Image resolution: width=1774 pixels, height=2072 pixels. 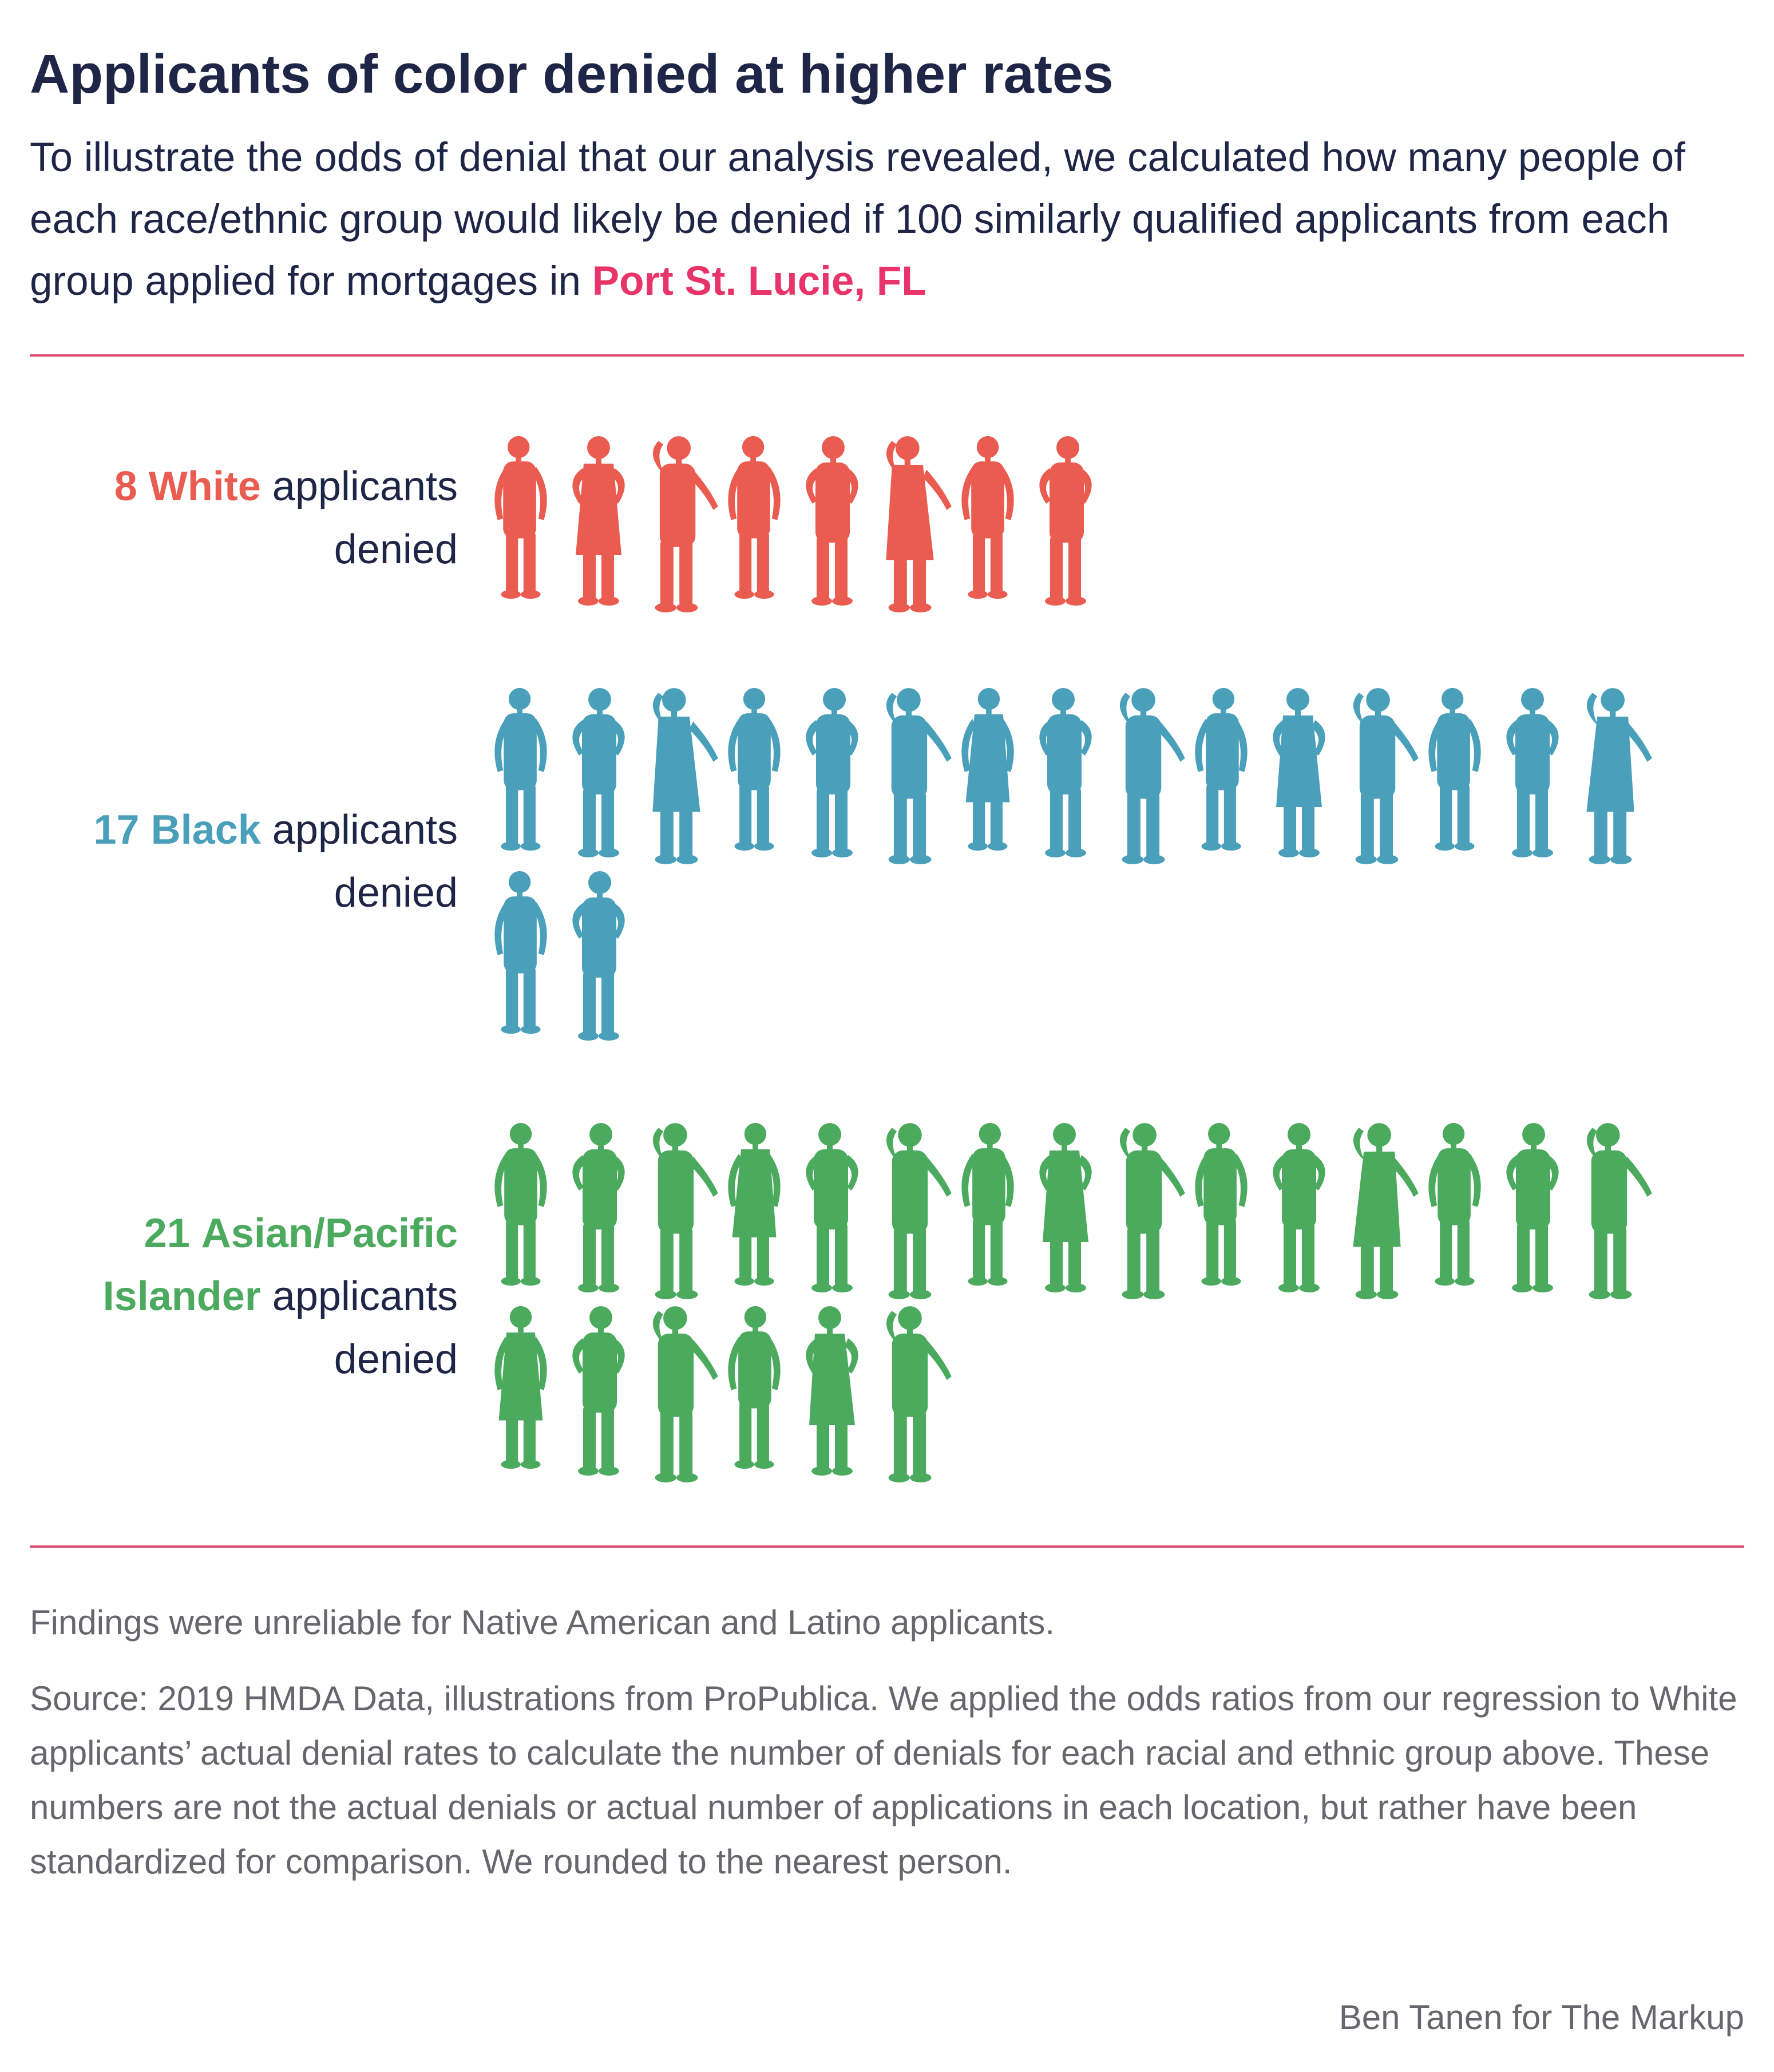 I want to click on subtitle-location: Port St. Lucie, FL, so click(x=759, y=281).